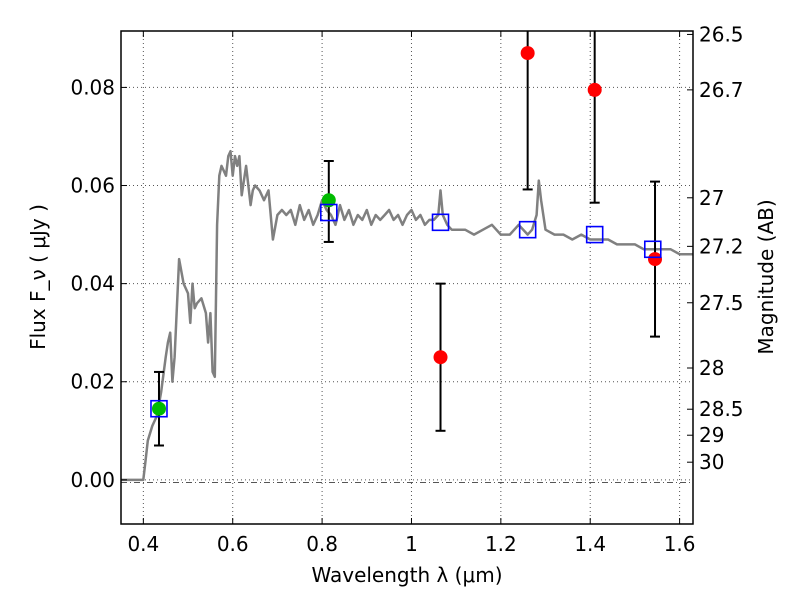  I want to click on x-axis-title: Wavelength λ (μm), so click(406, 575).